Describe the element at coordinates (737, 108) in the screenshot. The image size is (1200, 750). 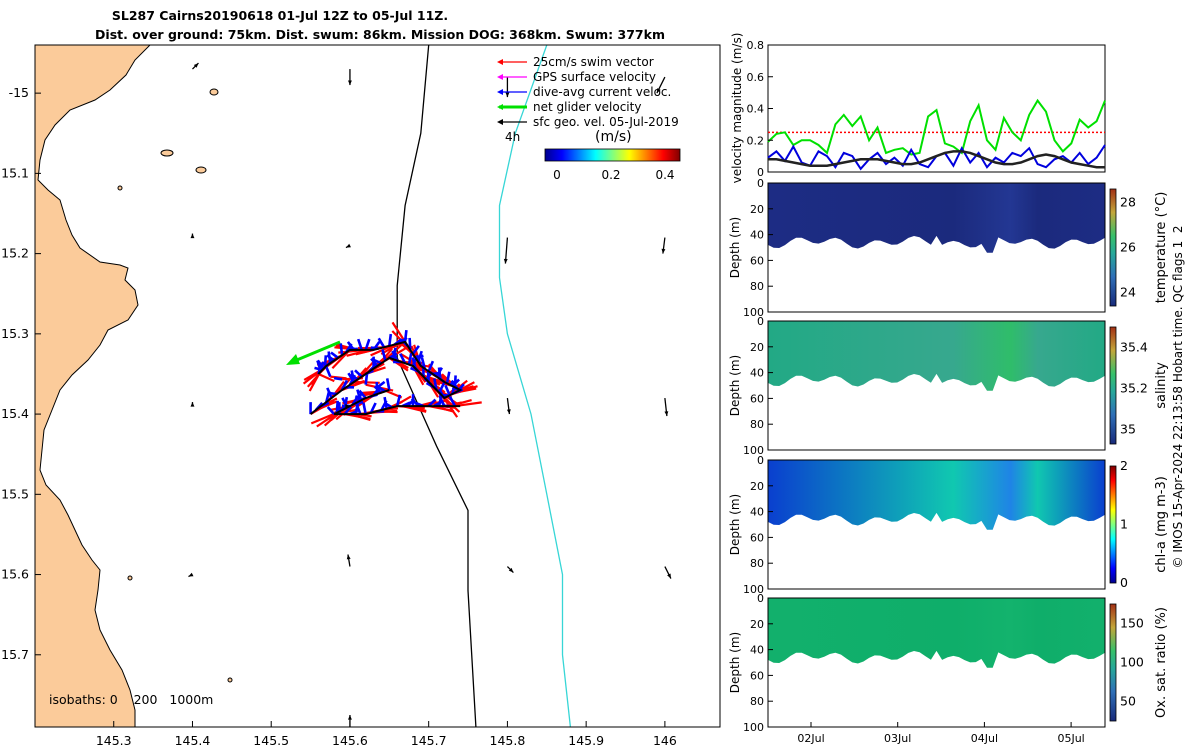
I see `velocity-ylabel: velocity magnitude (m/s)` at that location.